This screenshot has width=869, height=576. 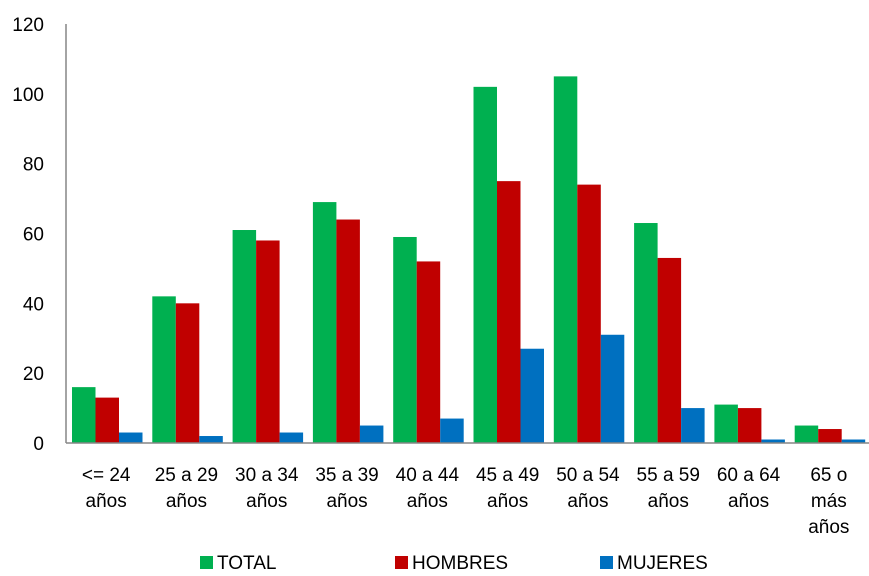 What do you see at coordinates (668, 488) in the screenshot?
I see `x-tick-label: 55 a 59 años` at bounding box center [668, 488].